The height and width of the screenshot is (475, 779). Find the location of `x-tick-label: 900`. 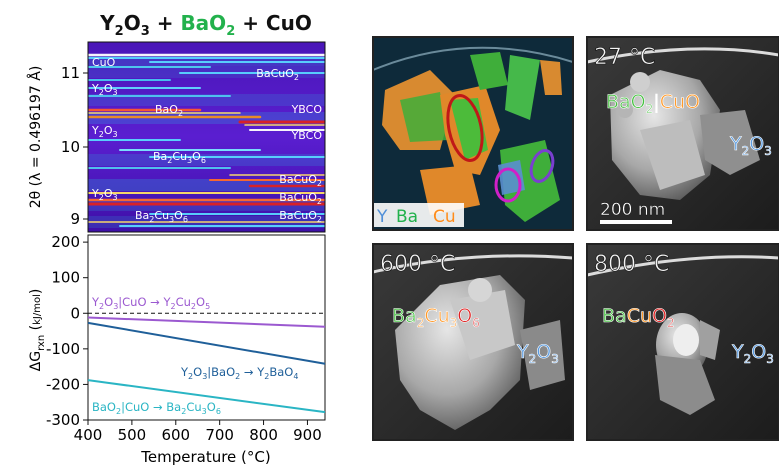

x-tick-label: 900 is located at coordinates (307, 435).